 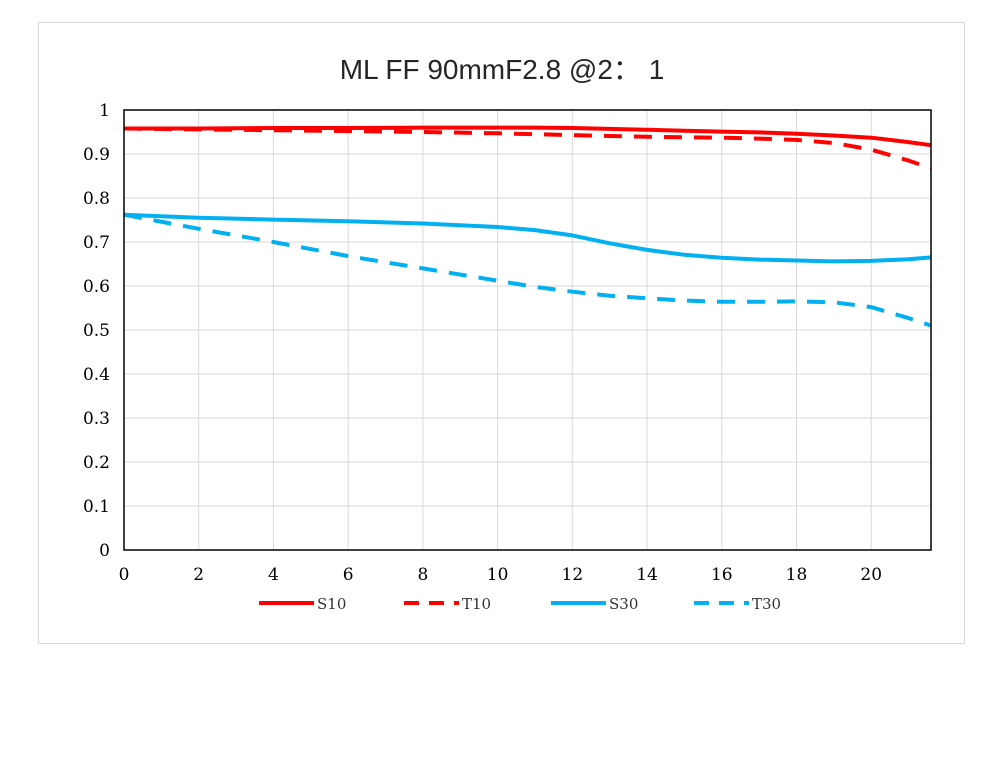 I want to click on chart-title: ML FF 90mmF2.8 @2： 1, so click(x=502, y=69).